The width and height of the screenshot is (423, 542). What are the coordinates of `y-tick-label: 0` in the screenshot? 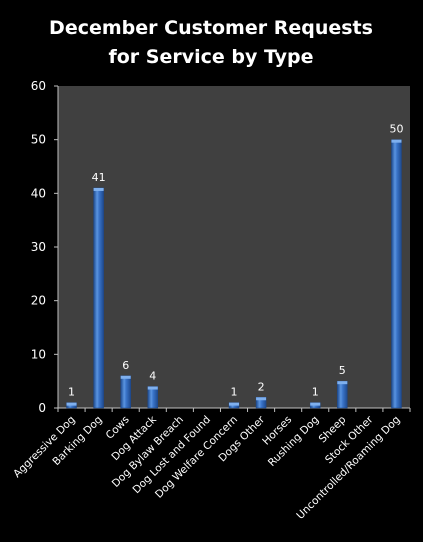 It's located at (42, 408).